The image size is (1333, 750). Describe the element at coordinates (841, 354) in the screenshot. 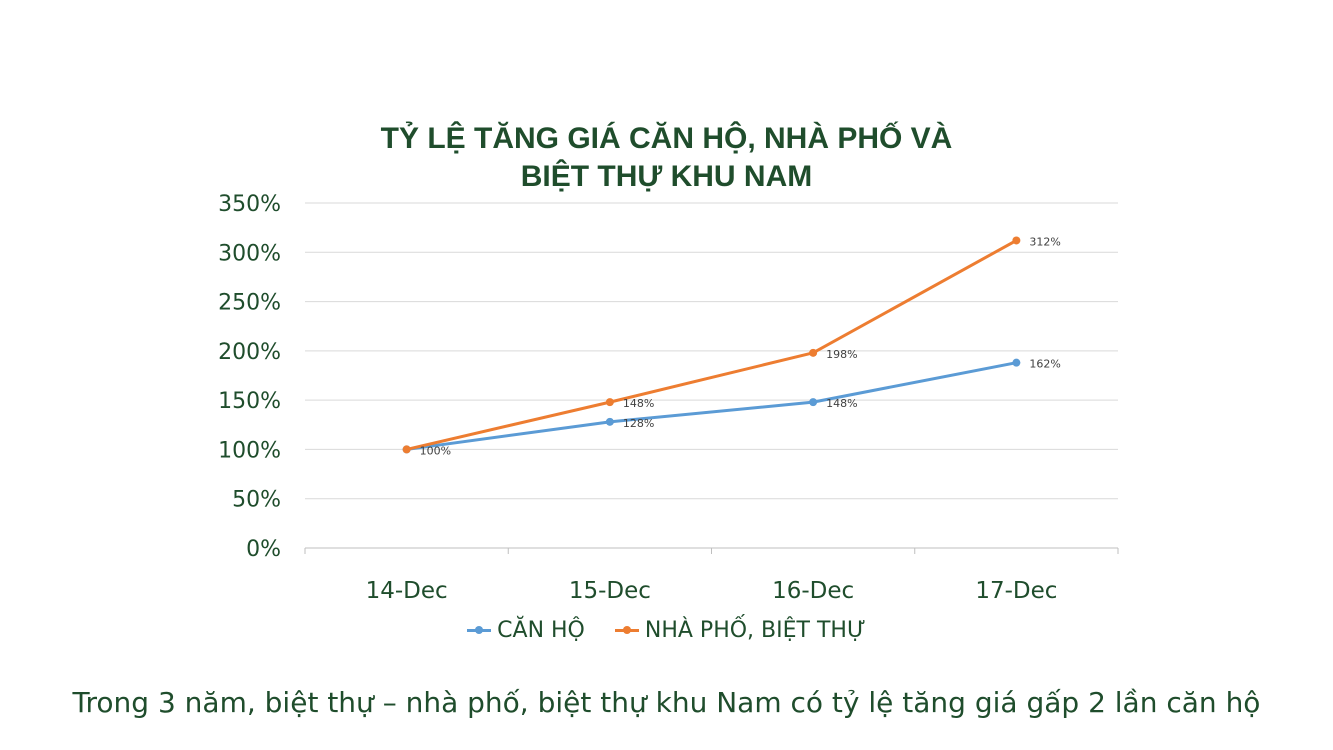

I see `data-label: 198%` at that location.